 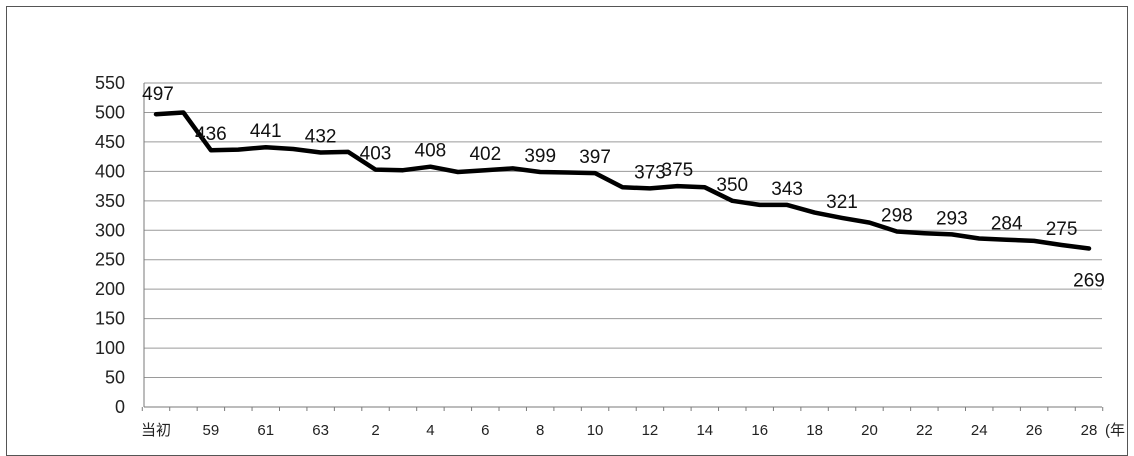 I want to click on x-tick-label: 22, so click(x=924, y=430).